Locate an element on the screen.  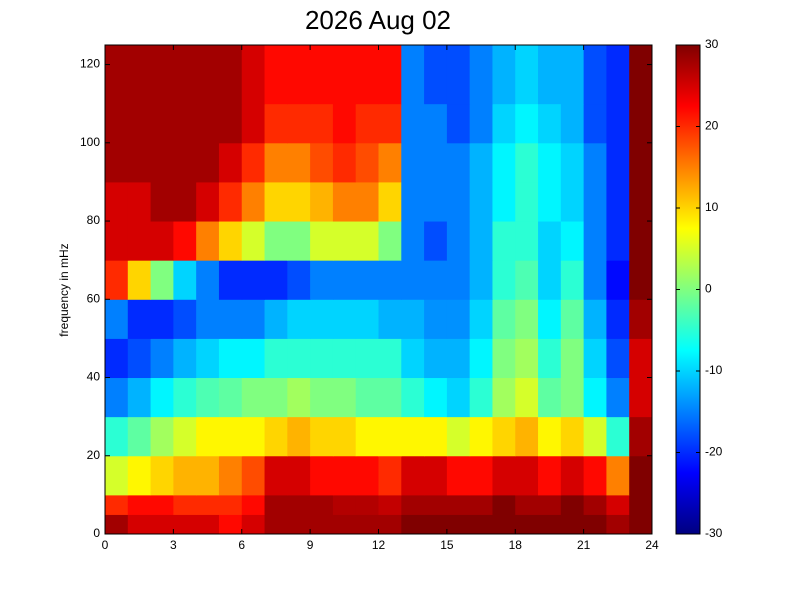
chart-title: 2026 Aug 02 is located at coordinates (378, 20).